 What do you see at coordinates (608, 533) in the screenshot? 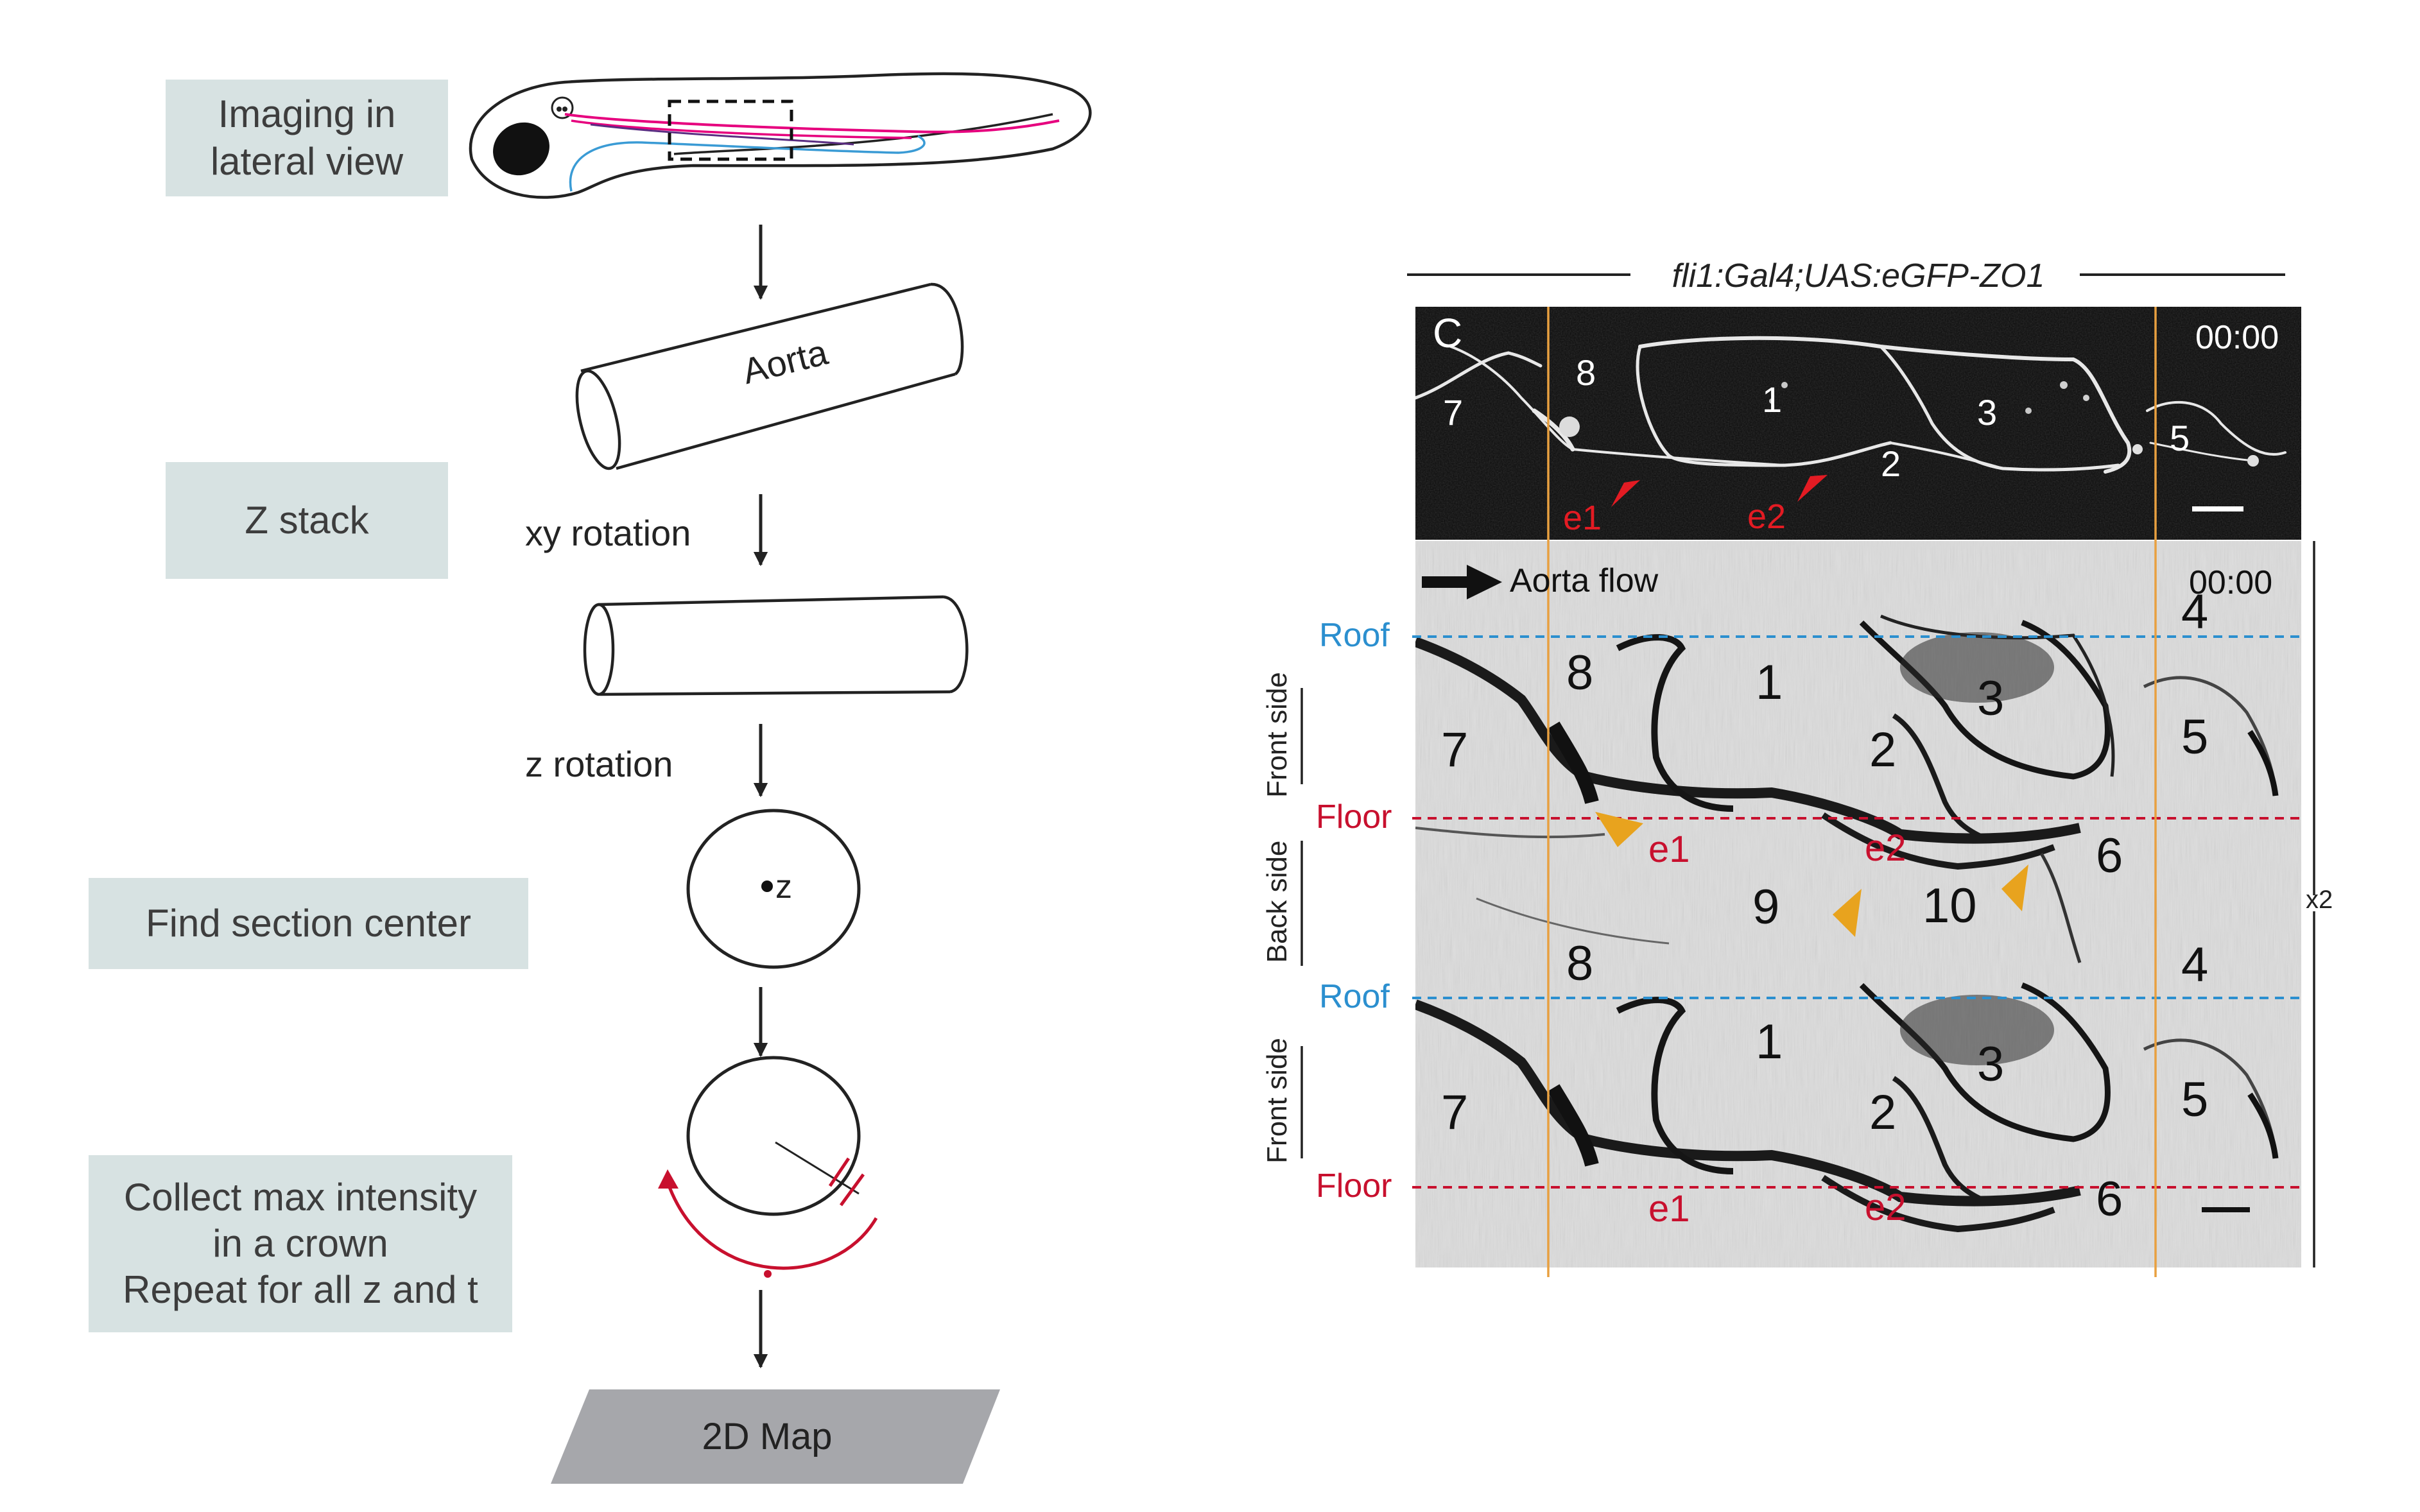
I see `xy-rotation-label: xy rotation` at bounding box center [608, 533].